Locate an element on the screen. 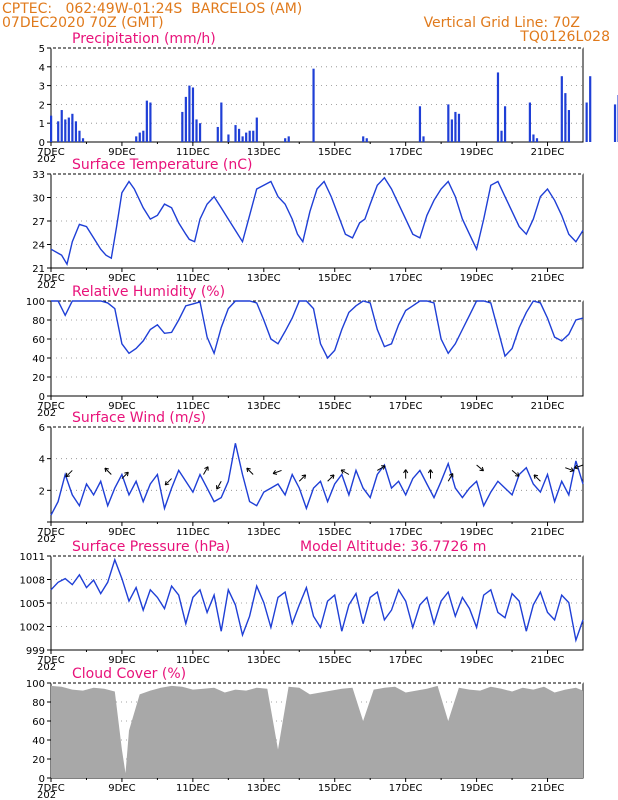 This screenshot has width=618, height=800. humidity-xtick-label: 7DEC is located at coordinates (50, 406).